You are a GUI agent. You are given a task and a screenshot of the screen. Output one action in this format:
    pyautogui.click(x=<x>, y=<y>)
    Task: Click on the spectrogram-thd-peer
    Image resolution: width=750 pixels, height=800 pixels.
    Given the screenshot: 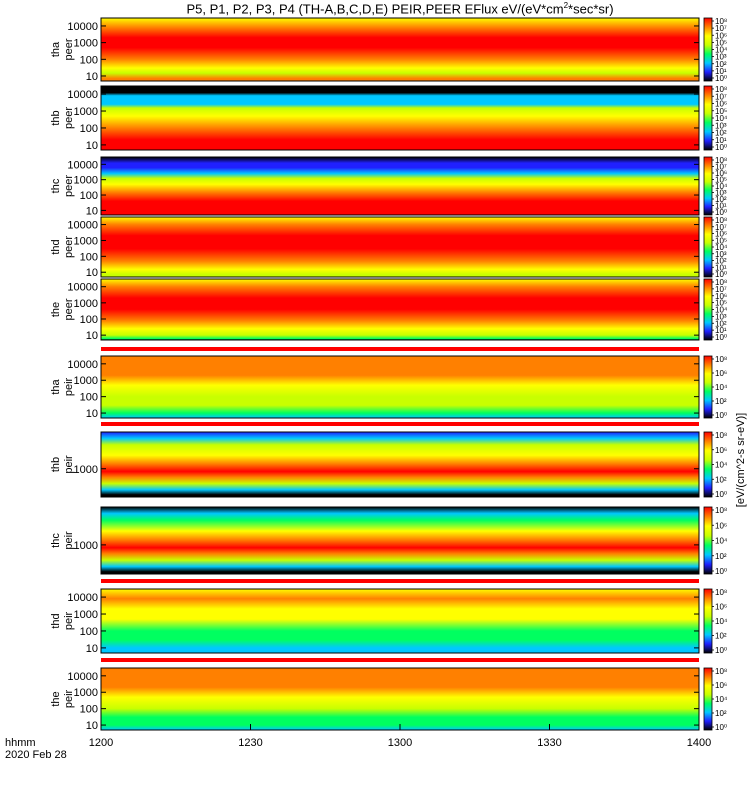 What is the action you would take?
    pyautogui.click(x=400, y=247)
    